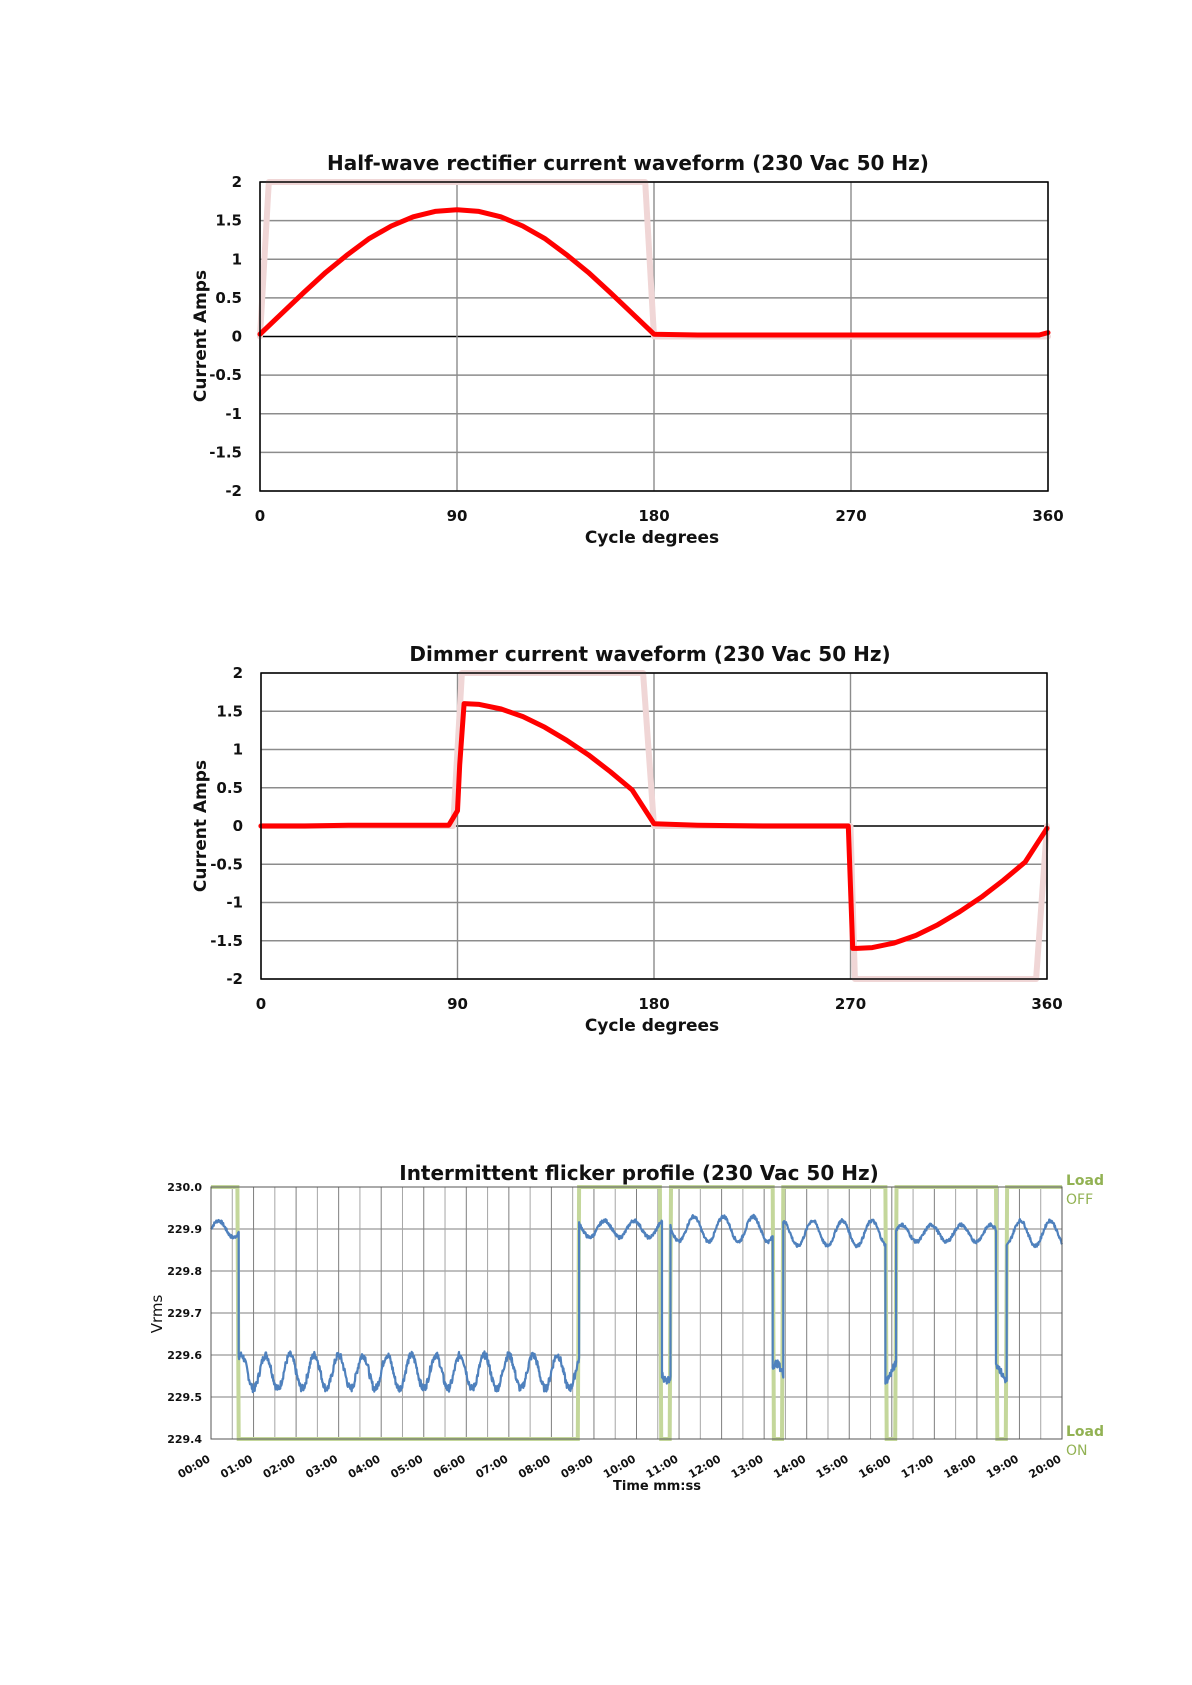  I want to click on chart3-load-off-label-1: Load, so click(1085, 1181).